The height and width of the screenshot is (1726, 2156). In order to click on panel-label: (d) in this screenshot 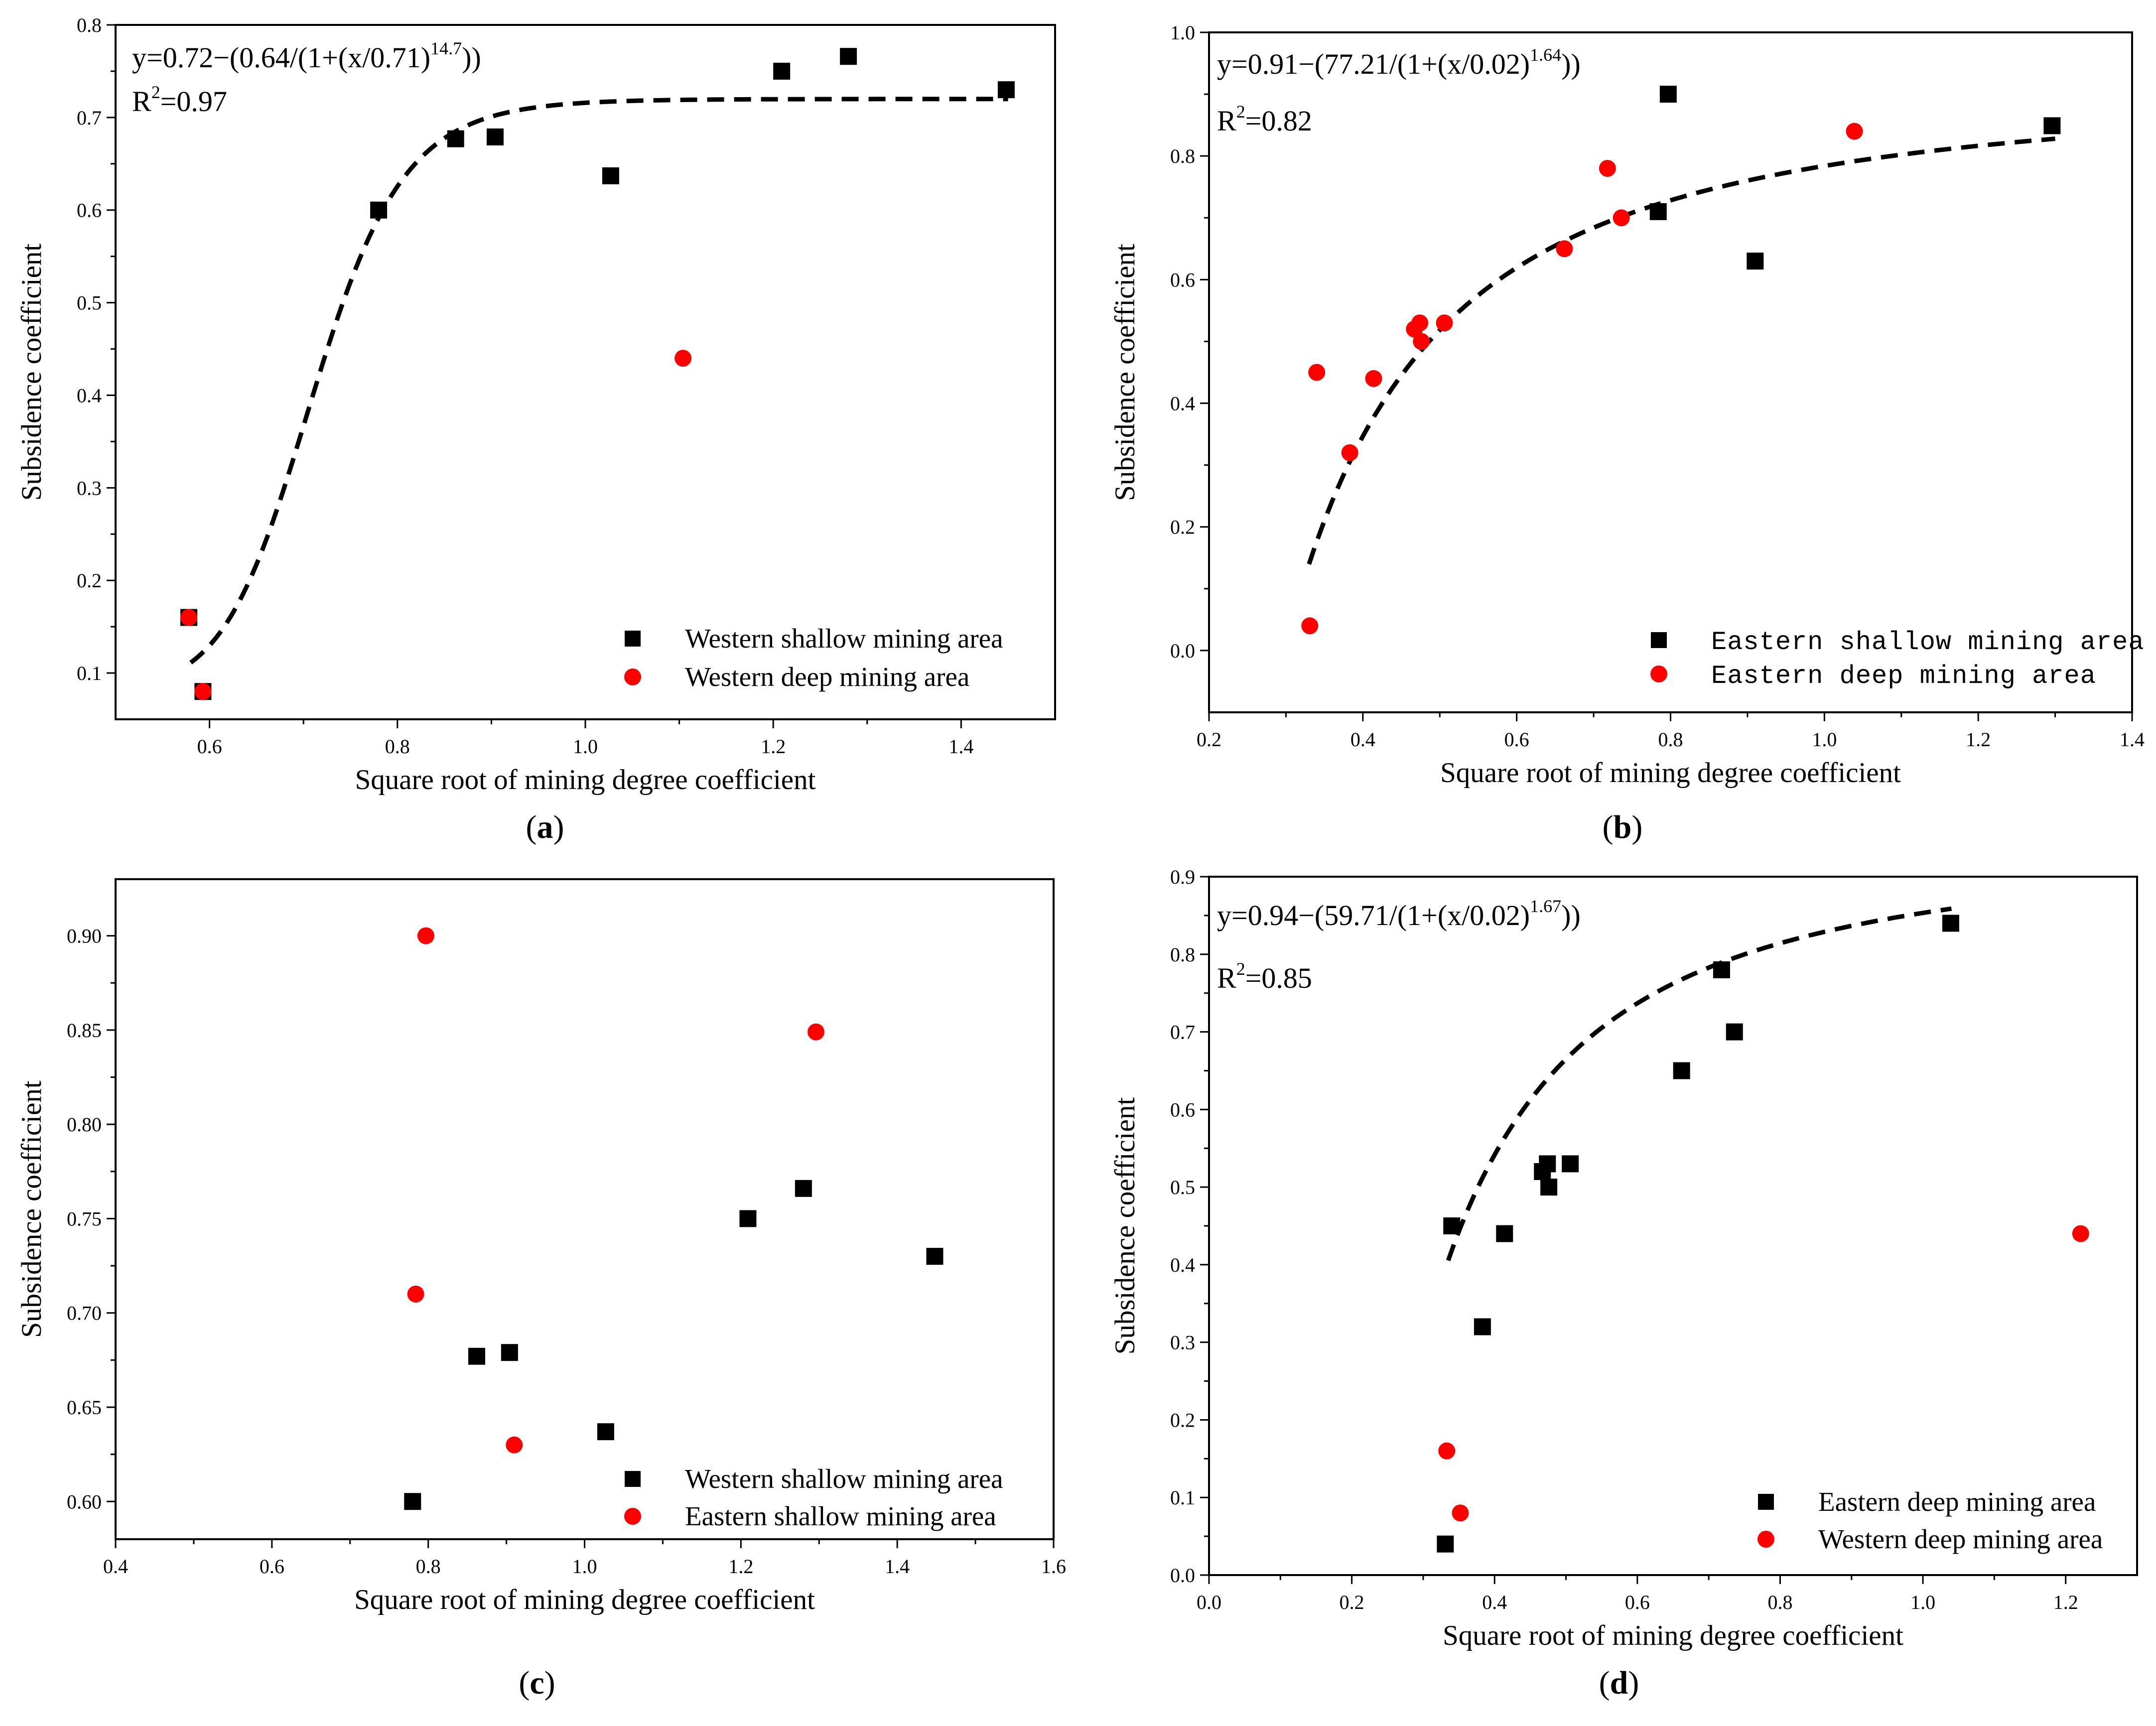, I will do `click(1619, 1683)`.